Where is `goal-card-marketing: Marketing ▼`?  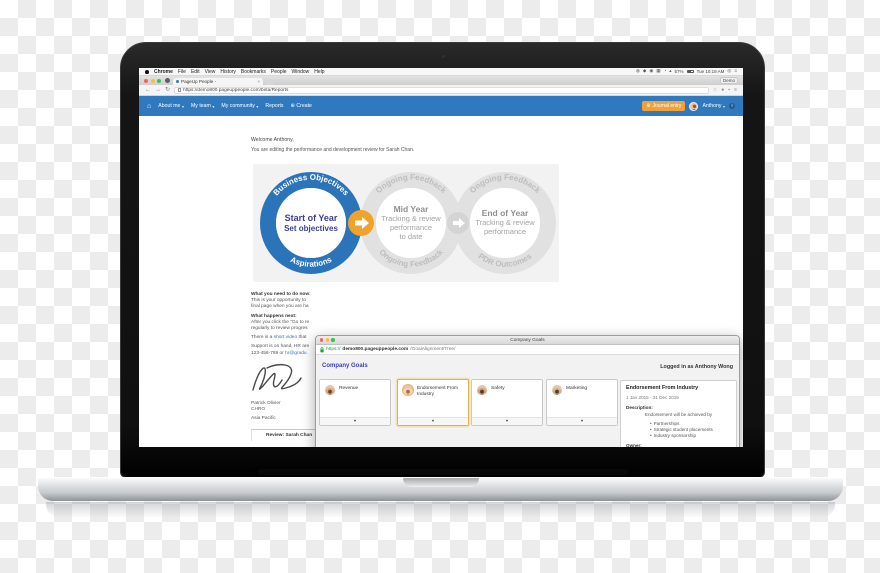
goal-card-marketing: Marketing ▼ is located at coordinates (582, 402).